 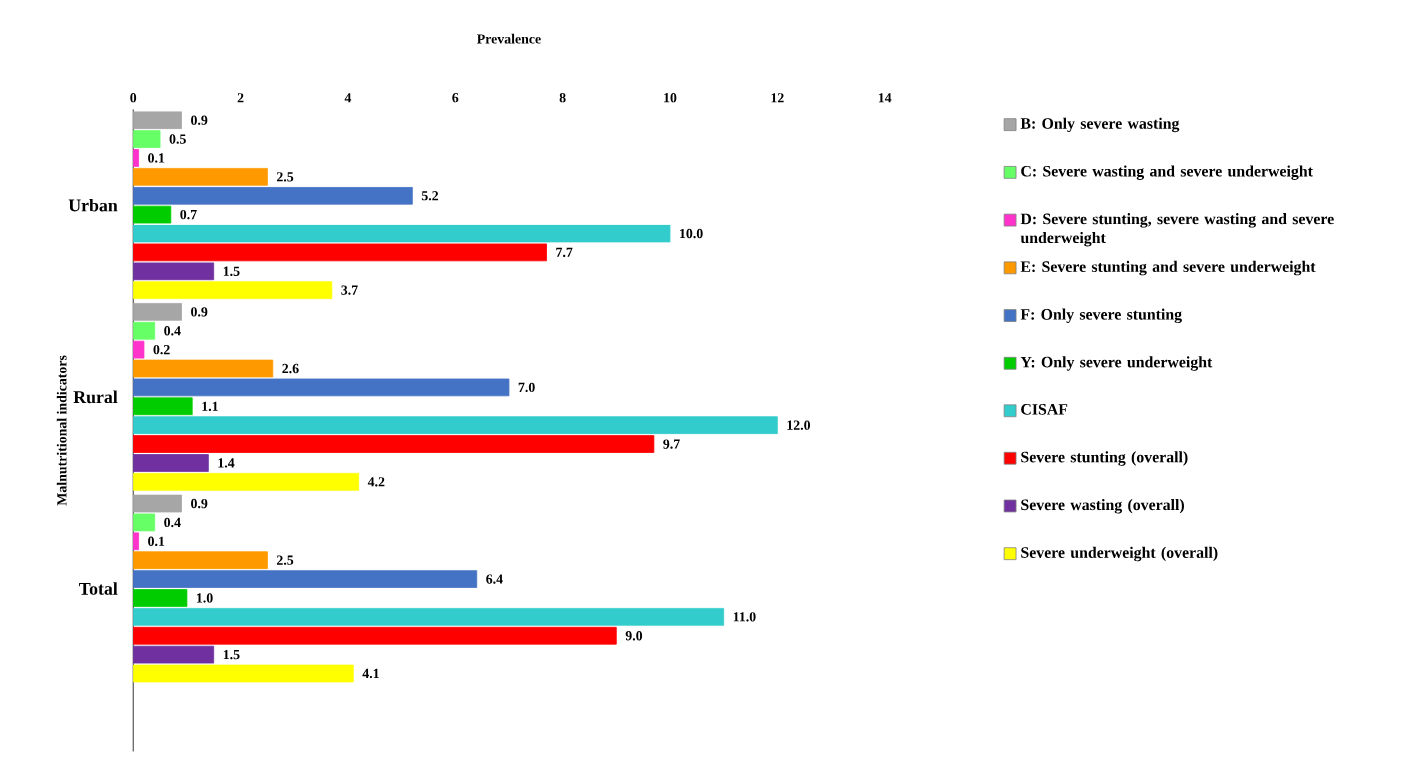 I want to click on y-tick-label: Total, so click(x=98, y=589).